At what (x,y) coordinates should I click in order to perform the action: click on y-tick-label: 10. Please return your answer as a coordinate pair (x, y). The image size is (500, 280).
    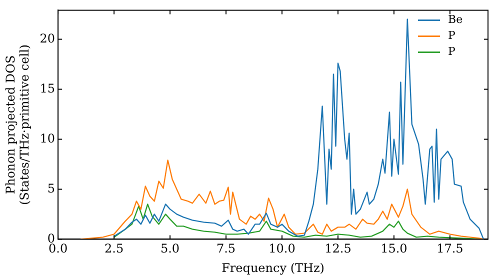
    Looking at the image, I should click on (48, 138).